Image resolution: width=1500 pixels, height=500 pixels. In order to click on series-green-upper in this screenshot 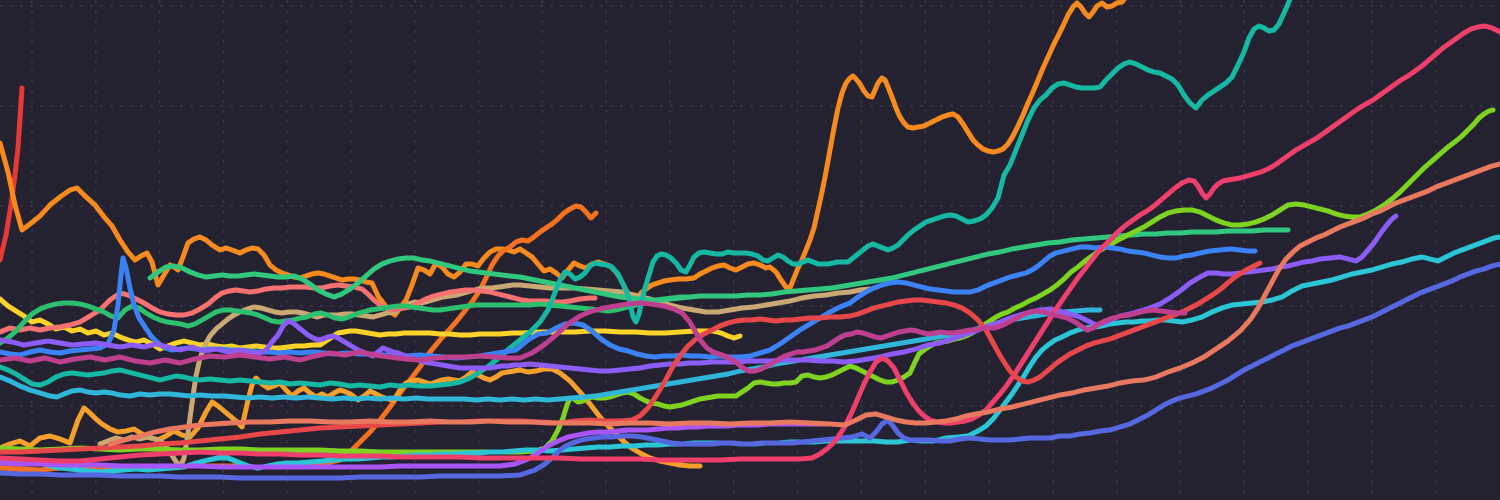, I will do `click(719, 265)`.